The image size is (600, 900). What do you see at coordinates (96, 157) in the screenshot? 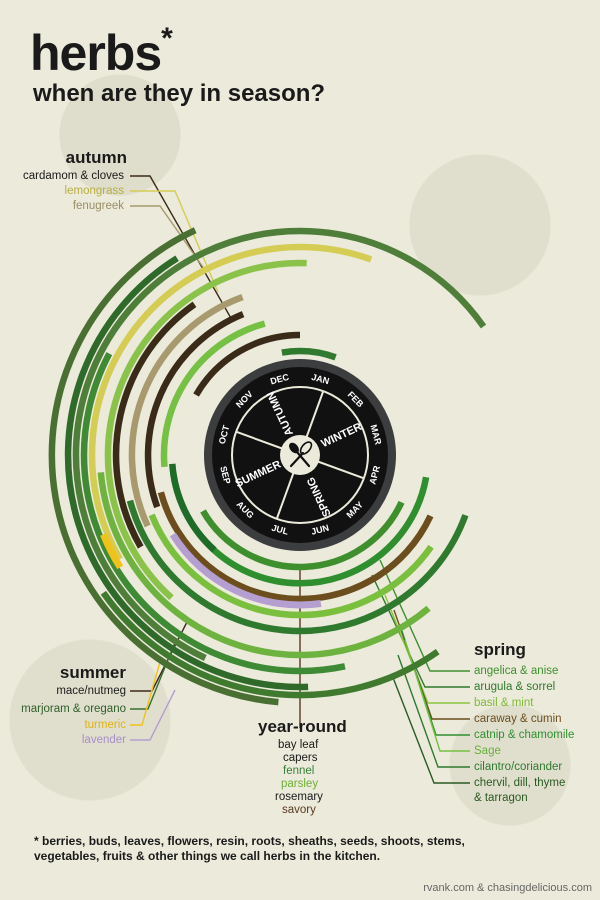
I see `autumn-heading: autumn` at bounding box center [96, 157].